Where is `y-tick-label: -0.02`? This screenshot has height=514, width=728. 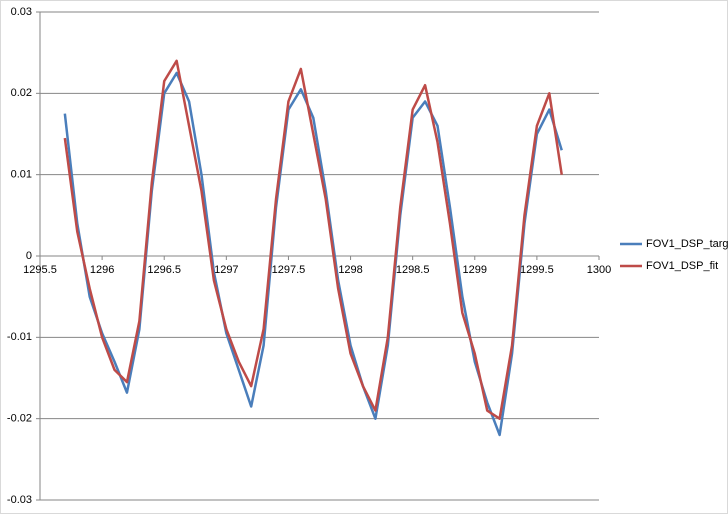 y-tick-label: -0.02 is located at coordinates (19, 419).